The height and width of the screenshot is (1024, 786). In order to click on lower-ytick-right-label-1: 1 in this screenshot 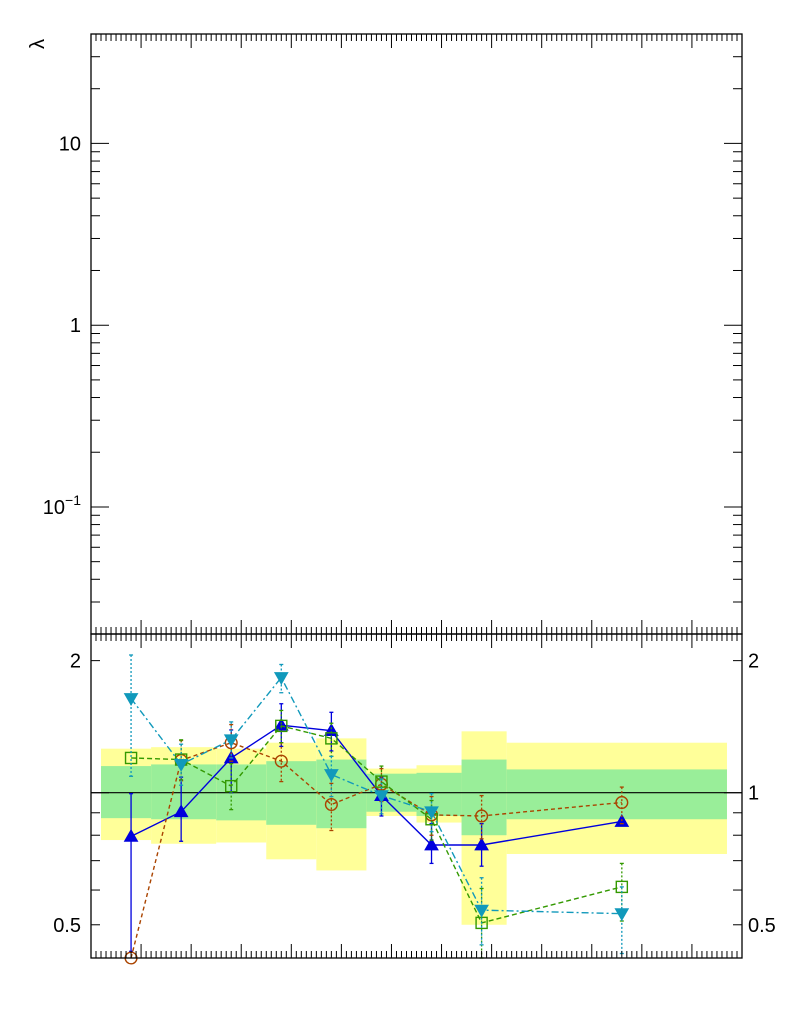, I will do `click(753, 794)`.